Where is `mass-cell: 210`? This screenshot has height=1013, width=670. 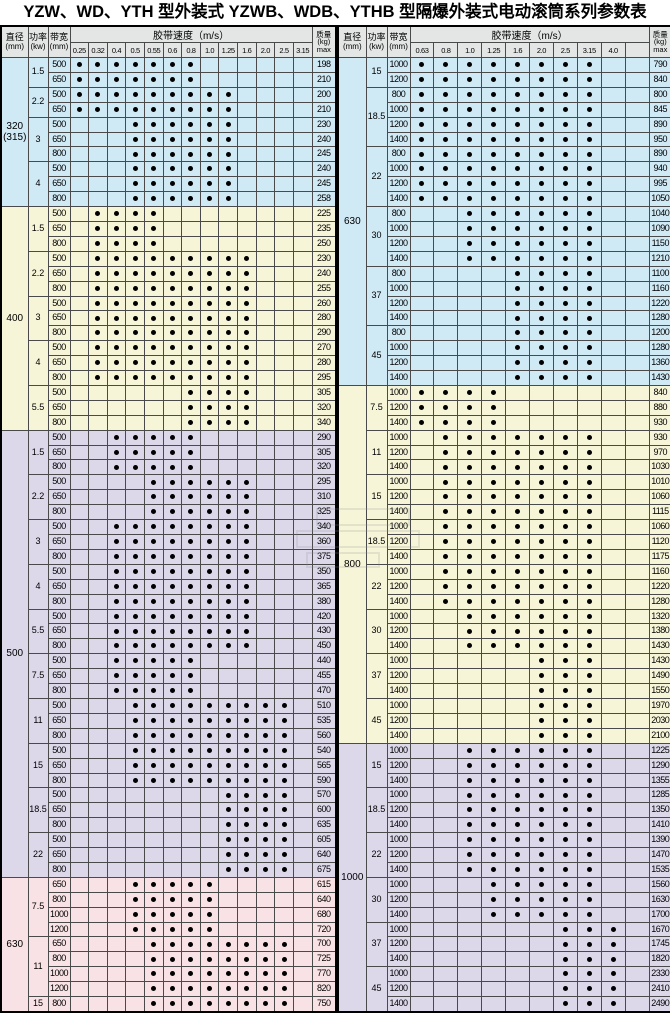 mass-cell: 210 is located at coordinates (324, 109).